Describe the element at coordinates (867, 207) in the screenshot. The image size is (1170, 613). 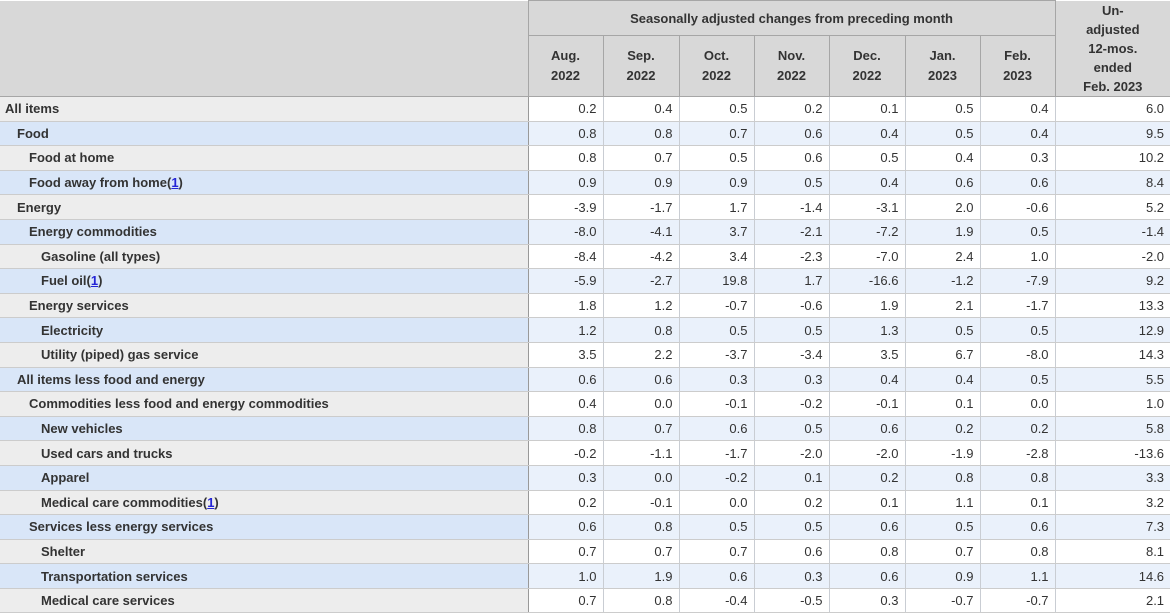
I see `value-cell: -3.1` at that location.